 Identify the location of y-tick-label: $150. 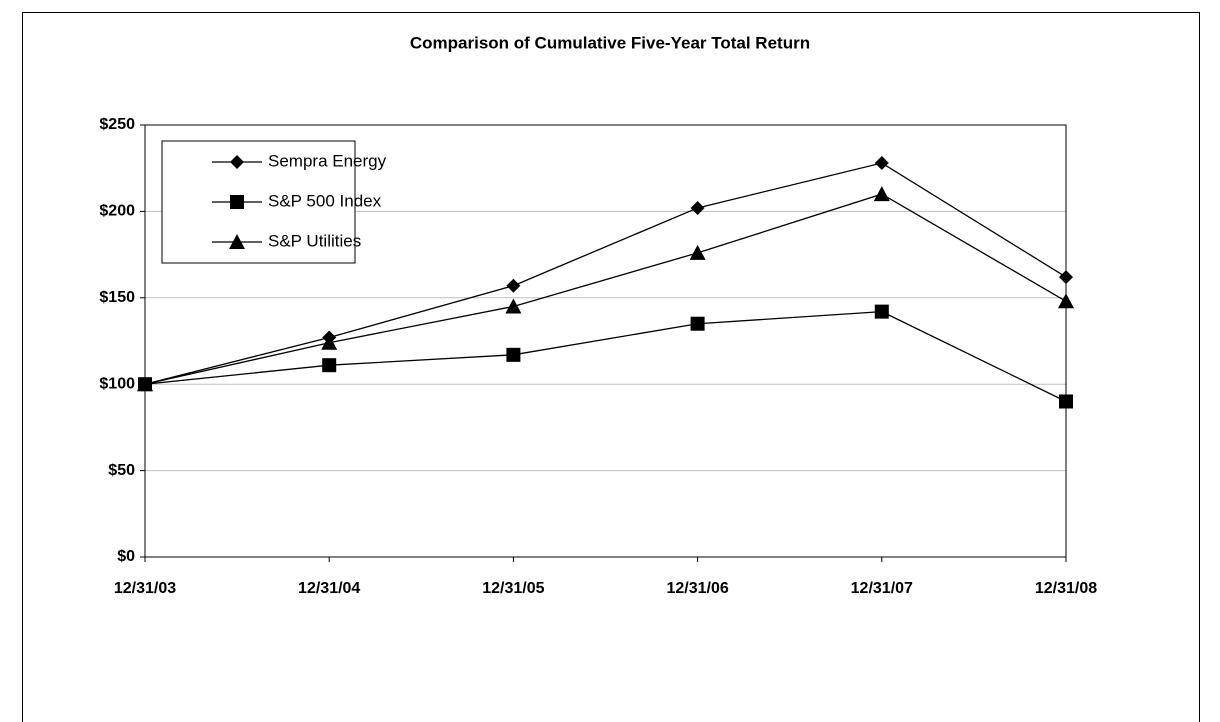
(117, 297).